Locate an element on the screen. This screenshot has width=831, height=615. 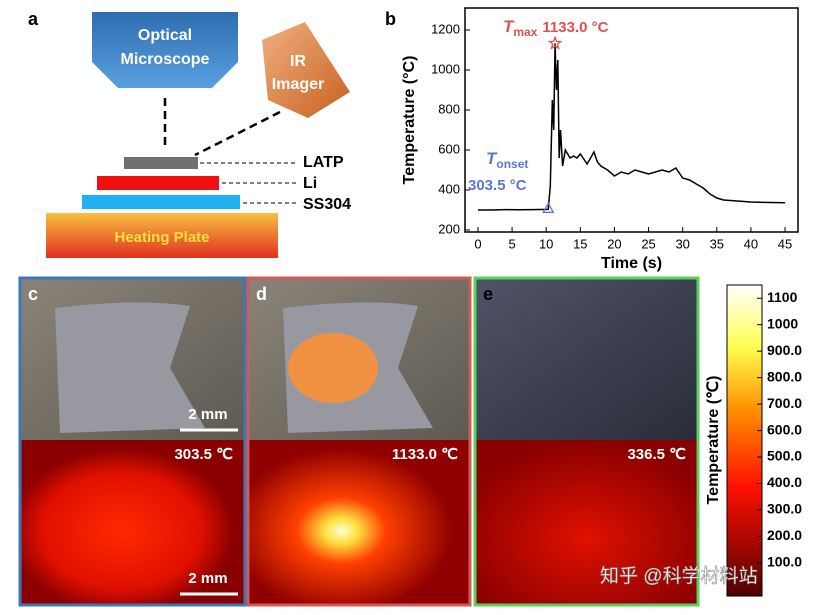
x-tick-label: 5 is located at coordinates (511, 243).